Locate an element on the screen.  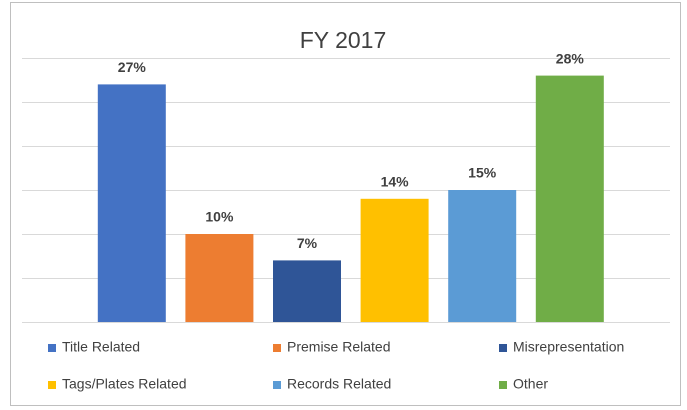
data-label: 28% is located at coordinates (570, 58).